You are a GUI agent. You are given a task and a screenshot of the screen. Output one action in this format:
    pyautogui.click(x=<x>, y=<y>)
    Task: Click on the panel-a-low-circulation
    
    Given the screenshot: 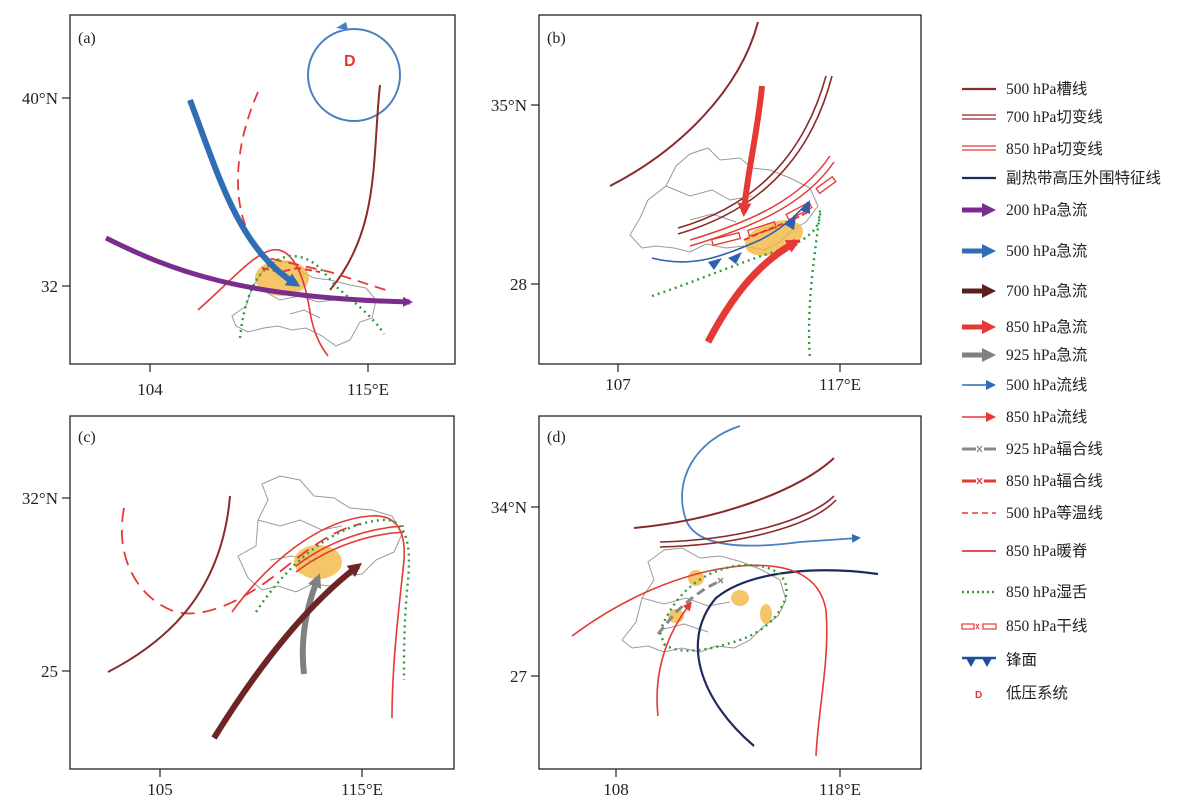 What is the action you would take?
    pyautogui.click(x=354, y=75)
    